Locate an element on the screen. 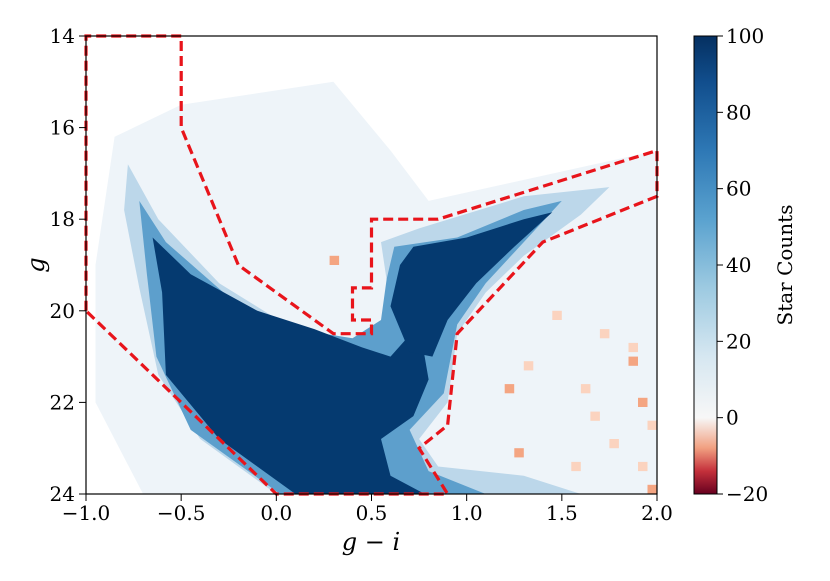 The height and width of the screenshot is (581, 830). x-tick-label: 0.0 is located at coordinates (276, 513).